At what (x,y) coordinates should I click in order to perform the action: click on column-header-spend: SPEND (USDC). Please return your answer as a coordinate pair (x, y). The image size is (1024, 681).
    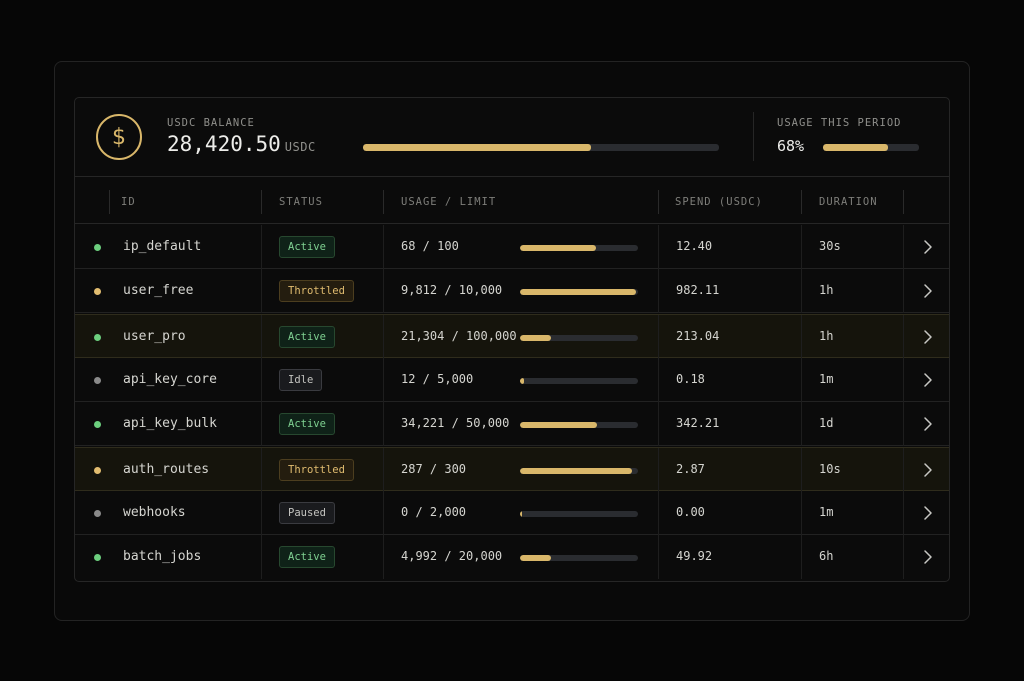
    Looking at the image, I should click on (719, 202).